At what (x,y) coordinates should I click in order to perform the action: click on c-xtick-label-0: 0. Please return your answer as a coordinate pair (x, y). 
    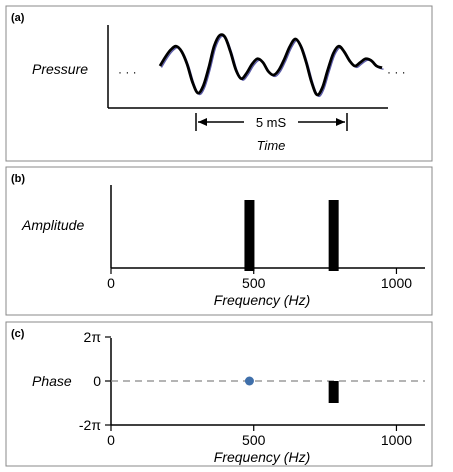
    Looking at the image, I should click on (111, 440).